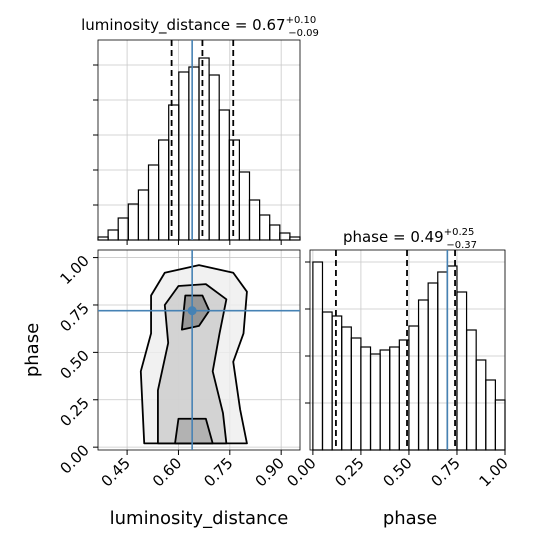  I want to click on y-tick-label: 1.00, so click(74, 270).